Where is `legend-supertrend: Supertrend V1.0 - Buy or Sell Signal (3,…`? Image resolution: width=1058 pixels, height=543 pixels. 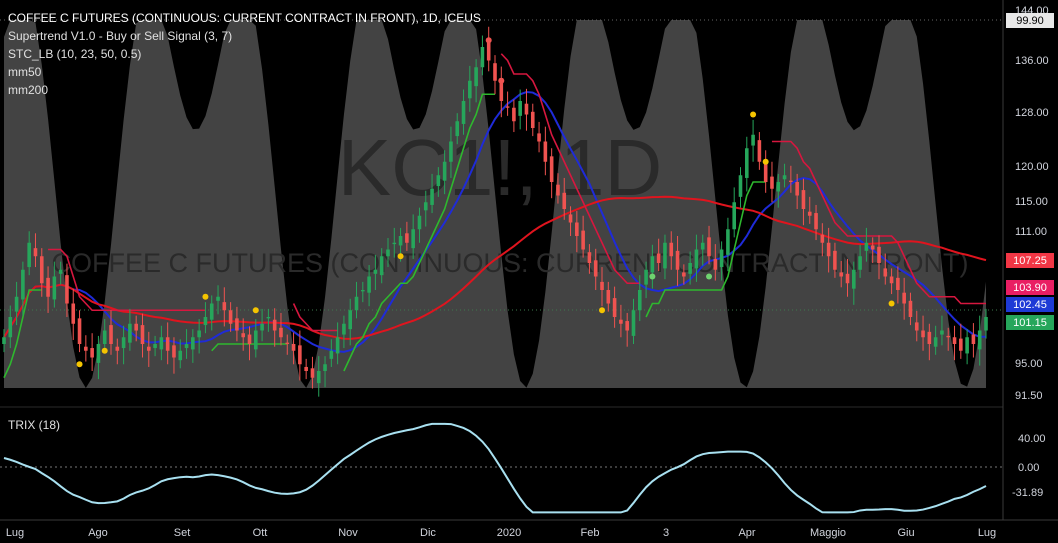 legend-supertrend: Supertrend V1.0 - Buy or Sell Signal (3,… is located at coordinates (120, 36).